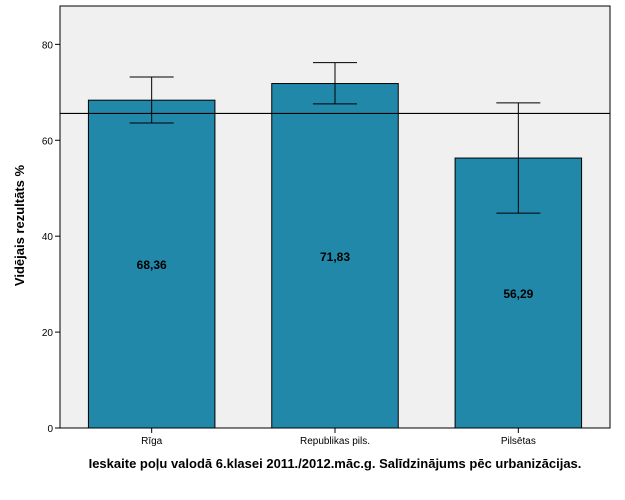 The image size is (625, 500). Describe the element at coordinates (48, 45) in the screenshot. I see `y-tick-label: 80` at that location.